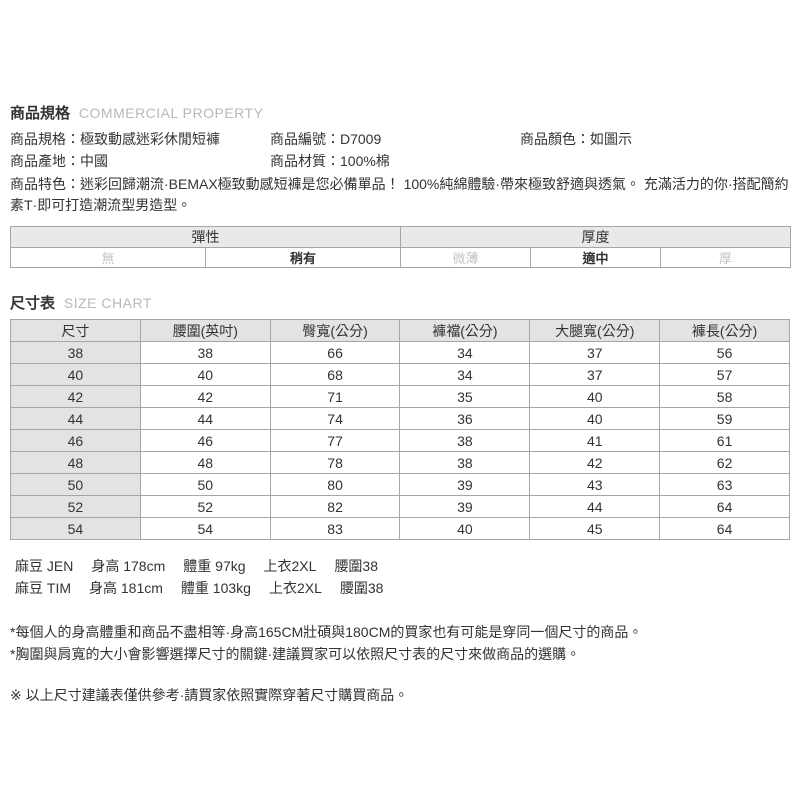 This screenshot has width=800, height=800. Describe the element at coordinates (40, 113) in the screenshot. I see `section-title-zh: 商品規格` at that location.